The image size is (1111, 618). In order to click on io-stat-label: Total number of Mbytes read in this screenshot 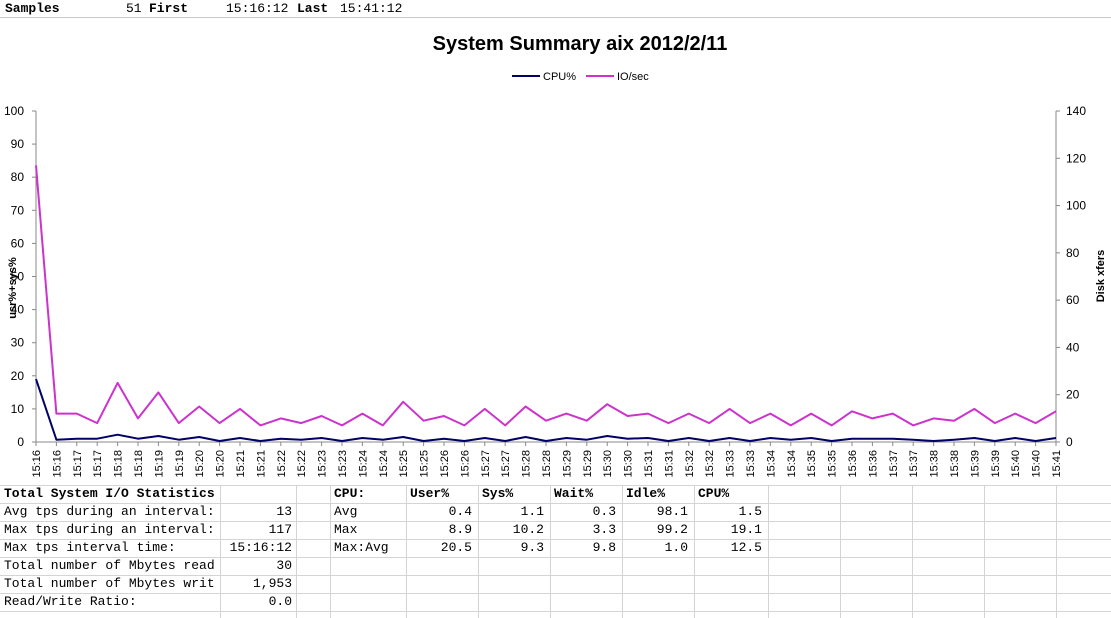, I will do `click(109, 565)`.